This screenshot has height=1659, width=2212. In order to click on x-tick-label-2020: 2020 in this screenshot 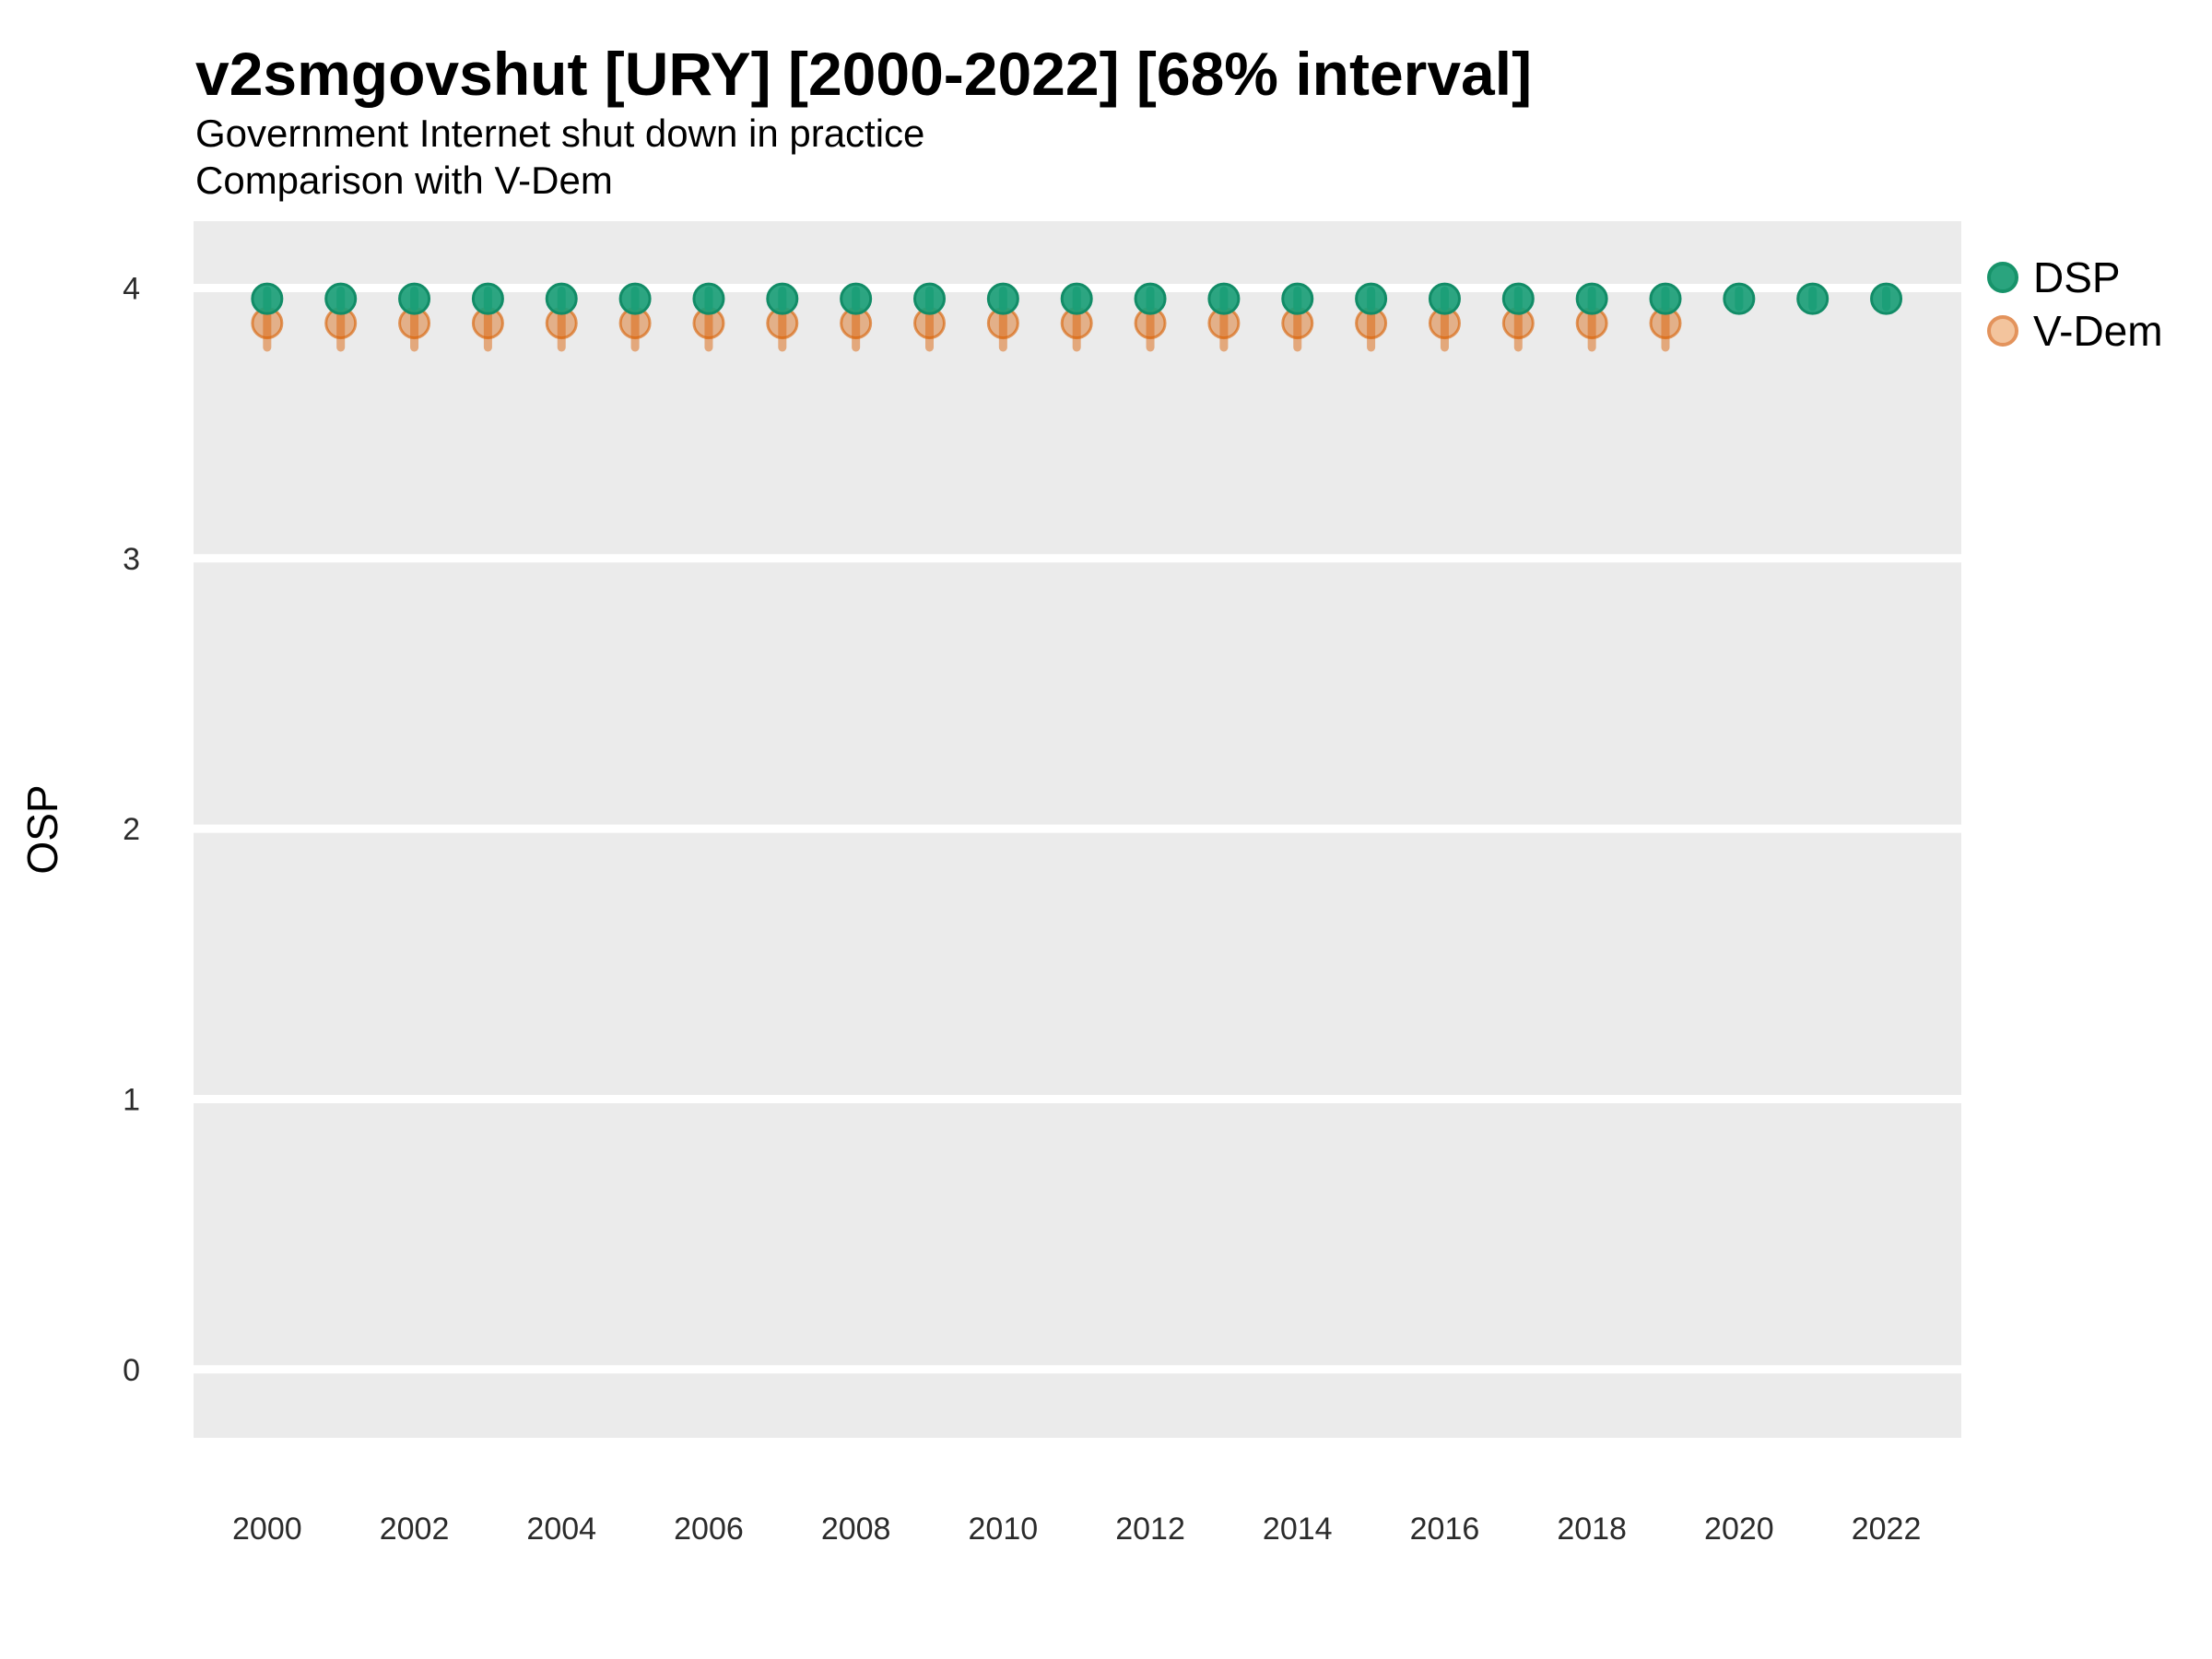, I will do `click(1739, 1529)`.